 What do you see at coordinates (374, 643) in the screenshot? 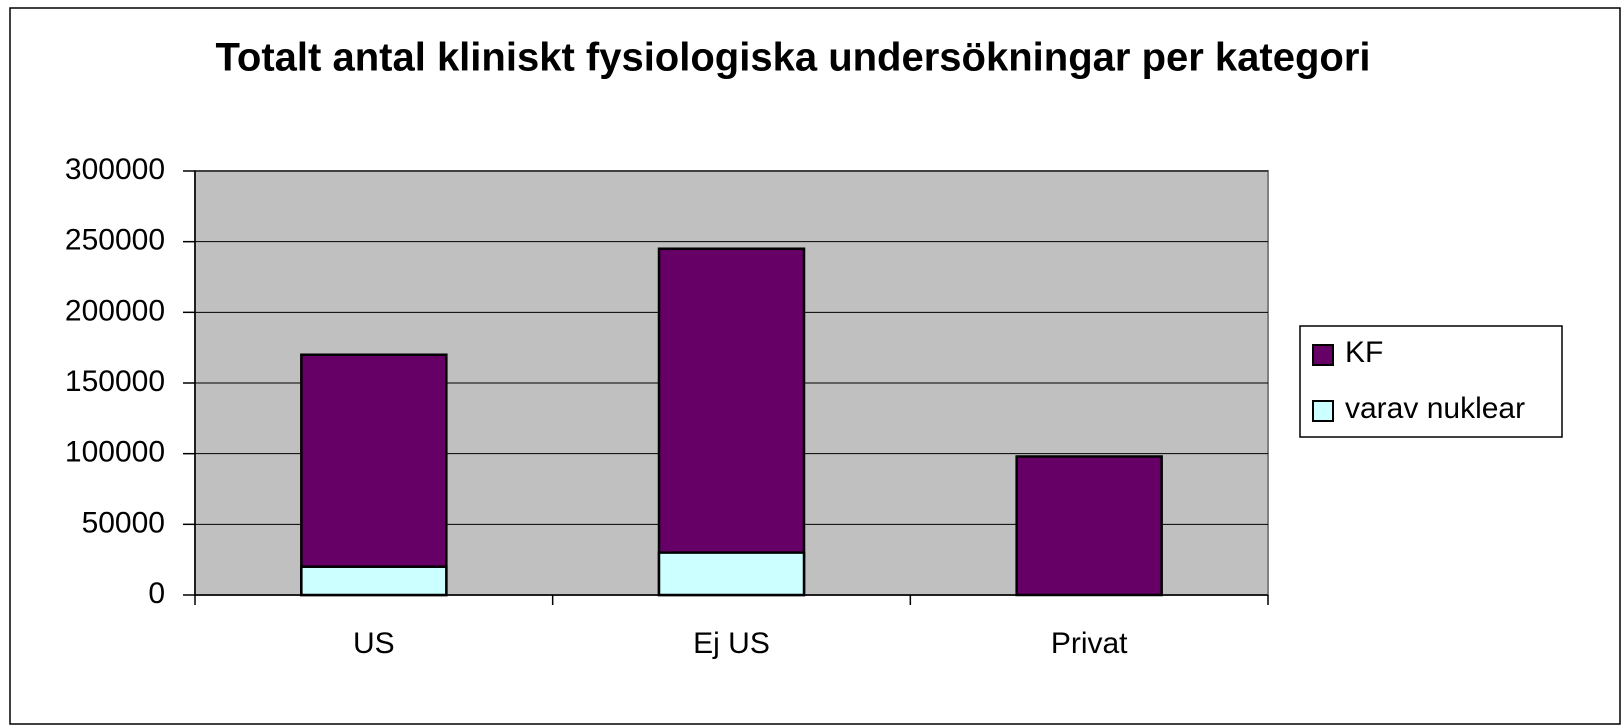
I see `x-tick-label: US` at bounding box center [374, 643].